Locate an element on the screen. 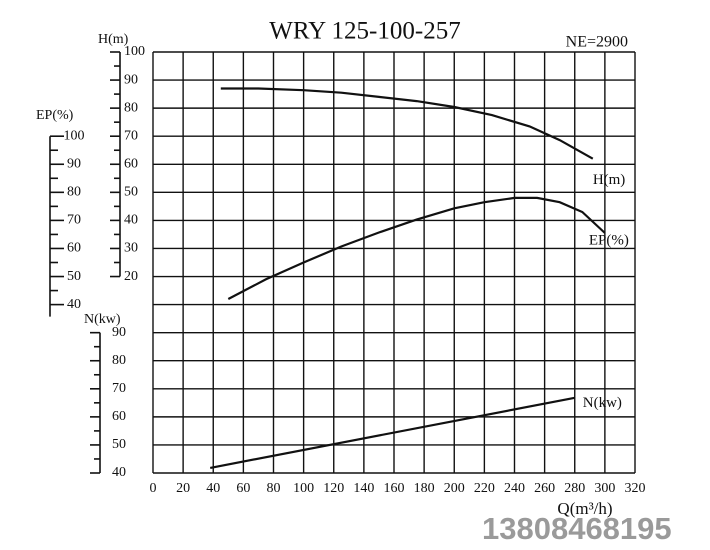 The width and height of the screenshot is (710, 550). x-tick-label: 60 is located at coordinates (243, 488).